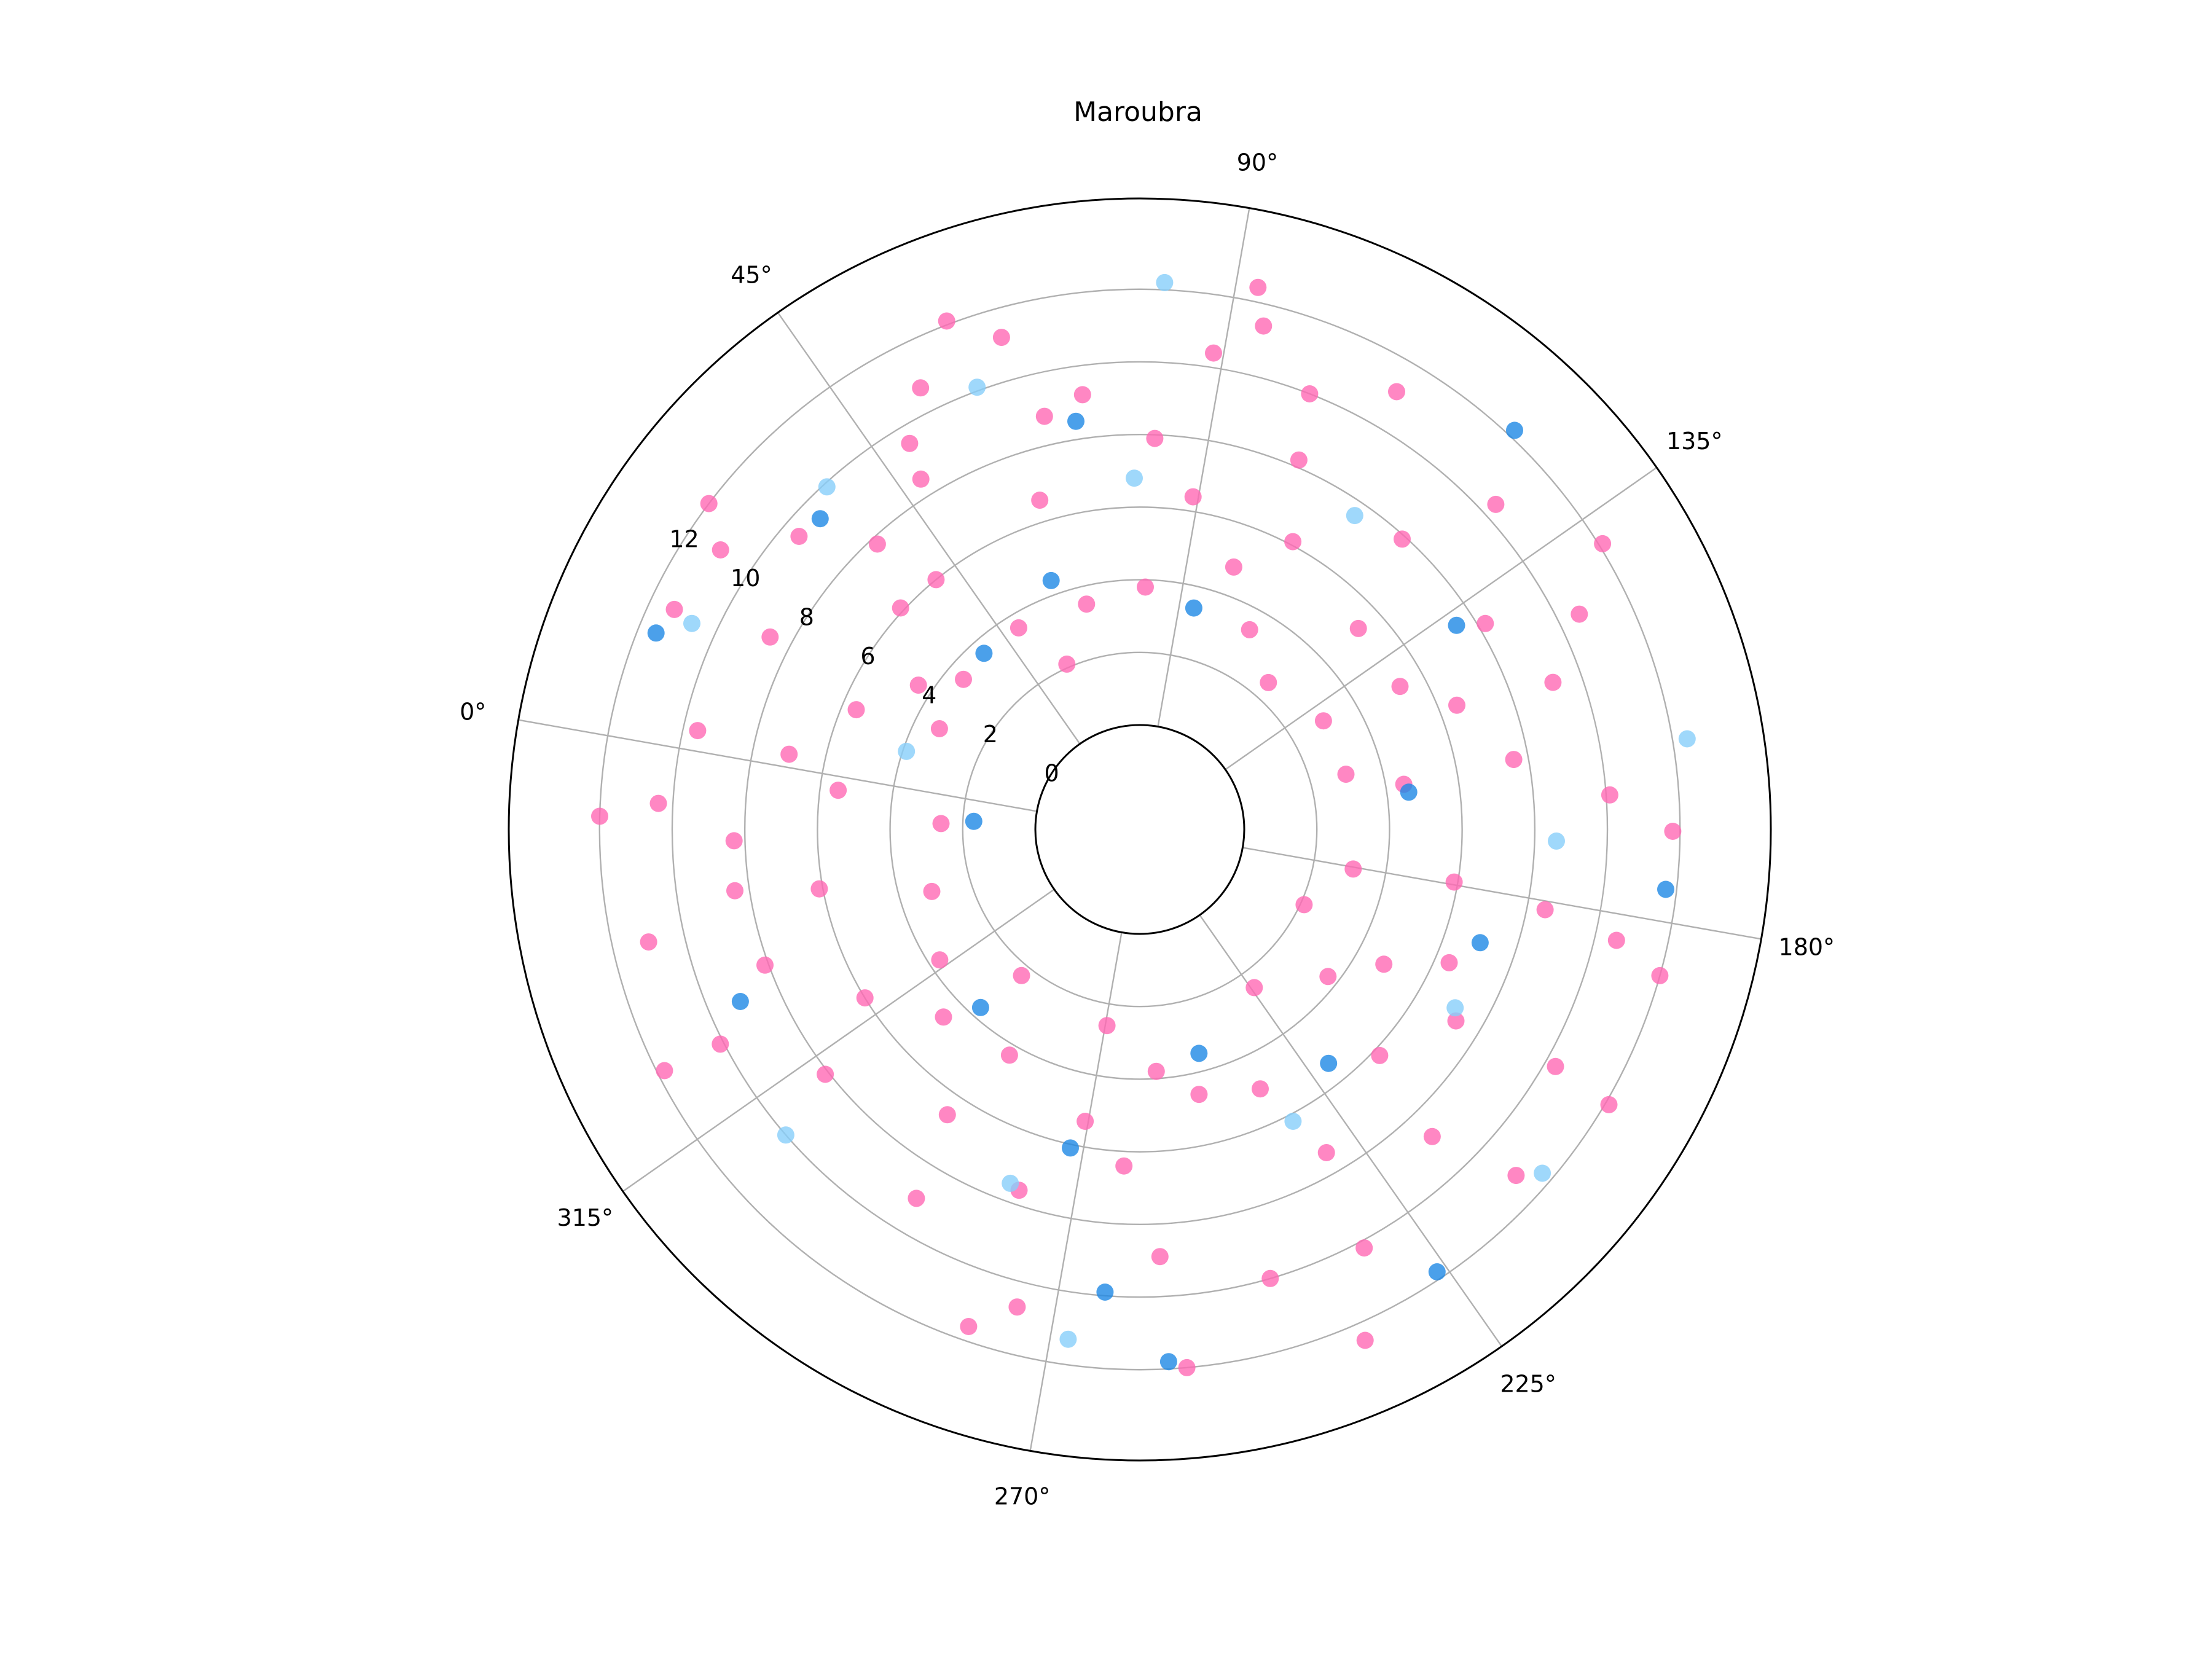 Image resolution: width=2212 pixels, height=1662 pixels. What do you see at coordinates (585, 1217) in the screenshot?
I see `theta-tick-label: 315°` at bounding box center [585, 1217].